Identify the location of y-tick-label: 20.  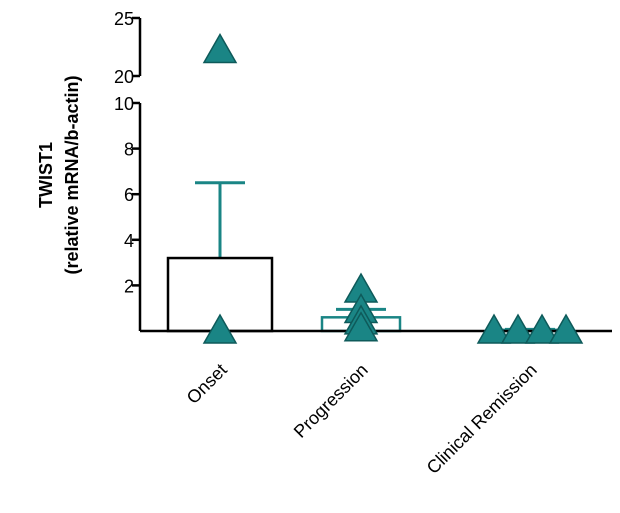
(124, 77).